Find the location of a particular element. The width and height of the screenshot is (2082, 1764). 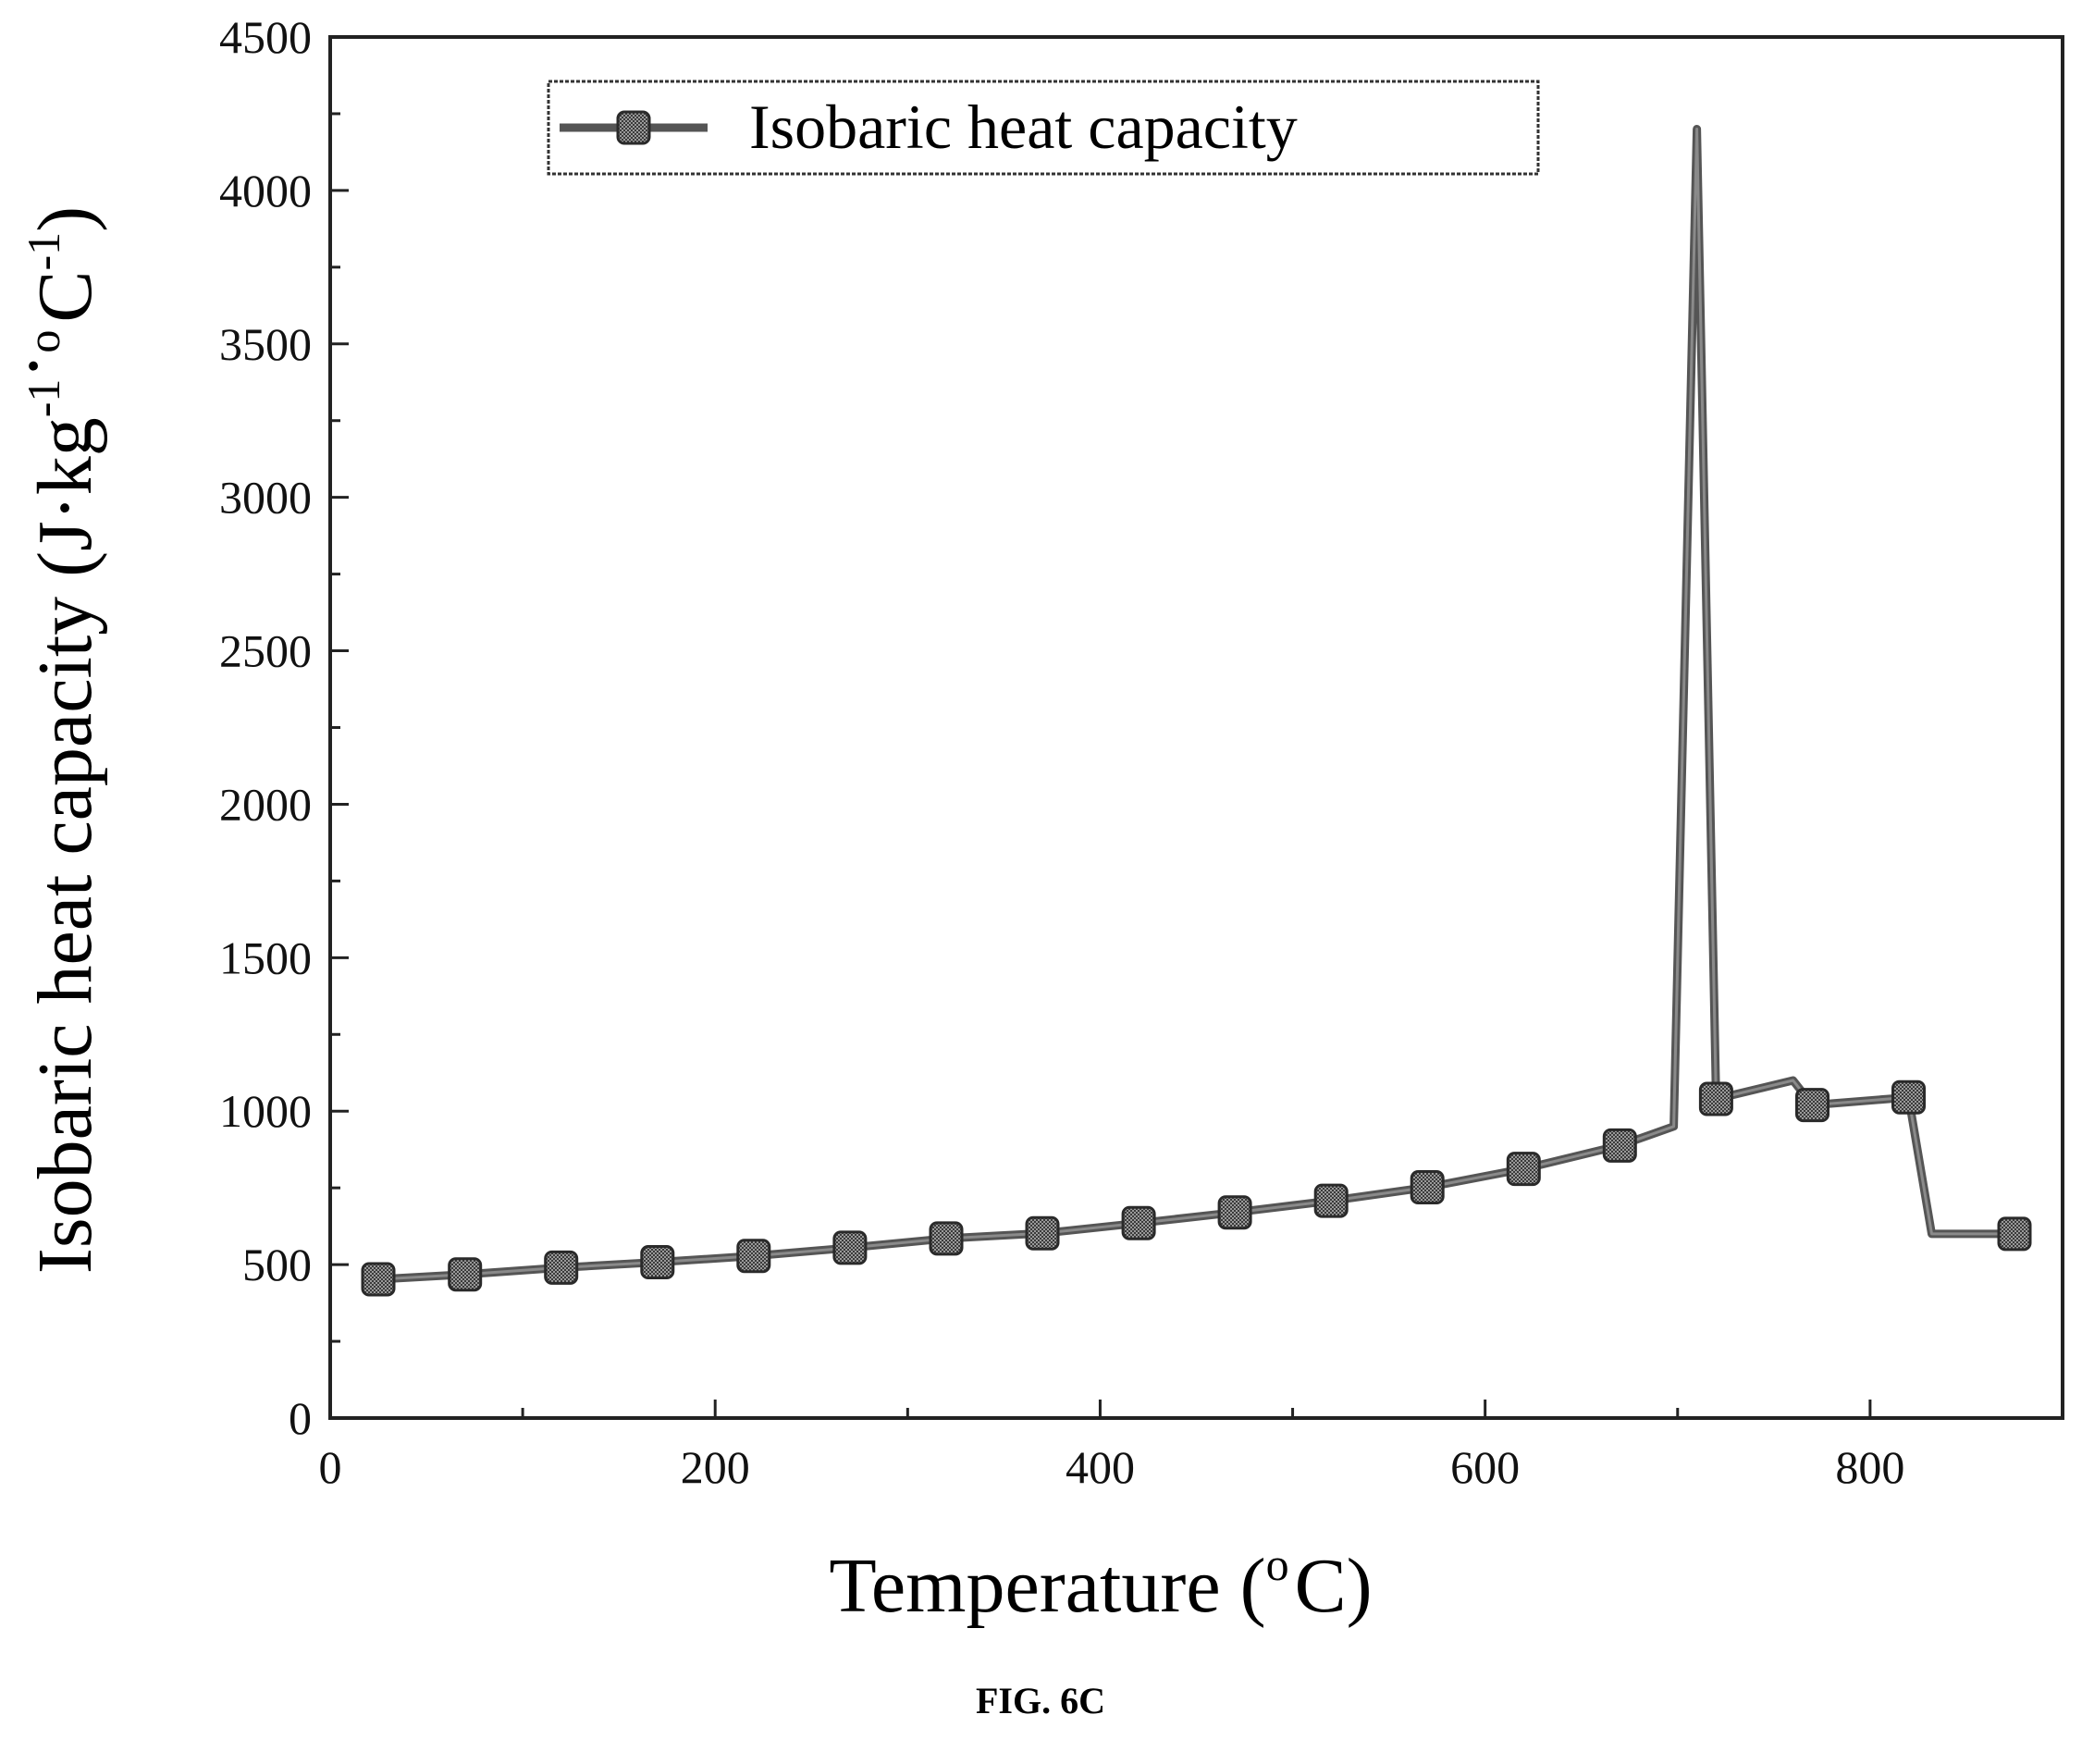

y-tick-label: 4500 is located at coordinates (266, 37).